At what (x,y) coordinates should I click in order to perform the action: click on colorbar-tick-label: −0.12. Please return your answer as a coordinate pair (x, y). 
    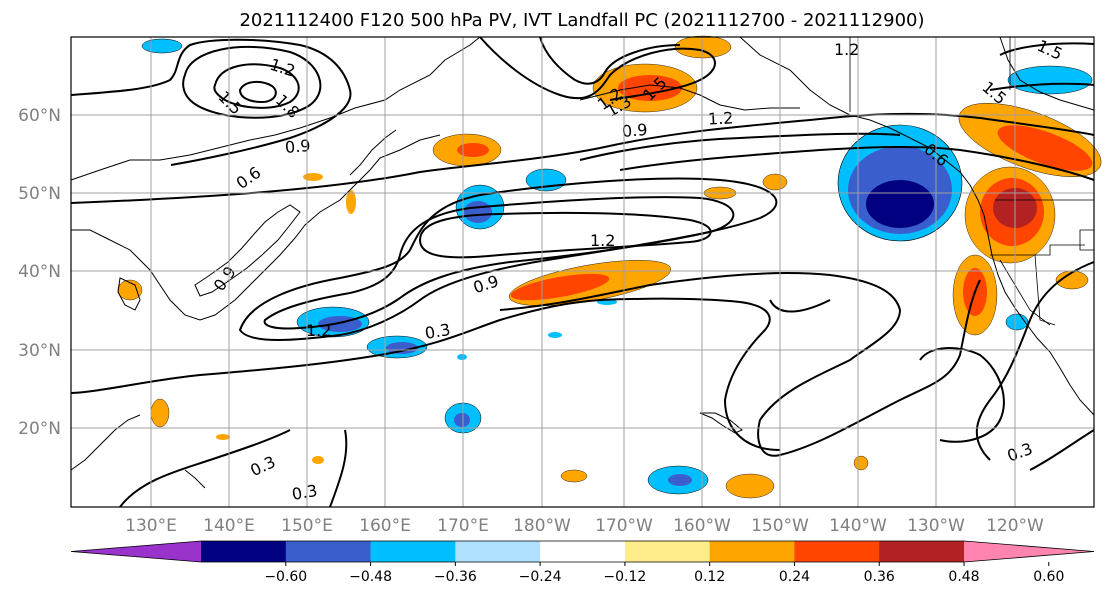
    Looking at the image, I should click on (624, 577).